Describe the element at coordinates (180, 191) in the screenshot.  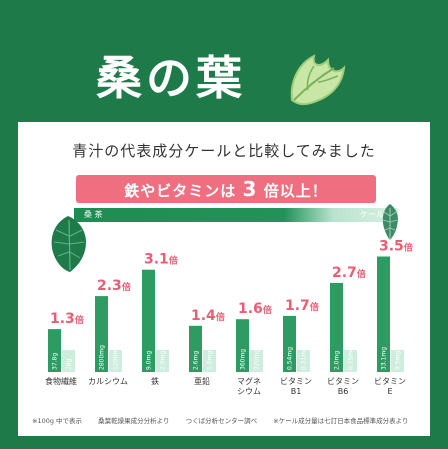
I see `banner-pre: 鉄やビタミンは` at that location.